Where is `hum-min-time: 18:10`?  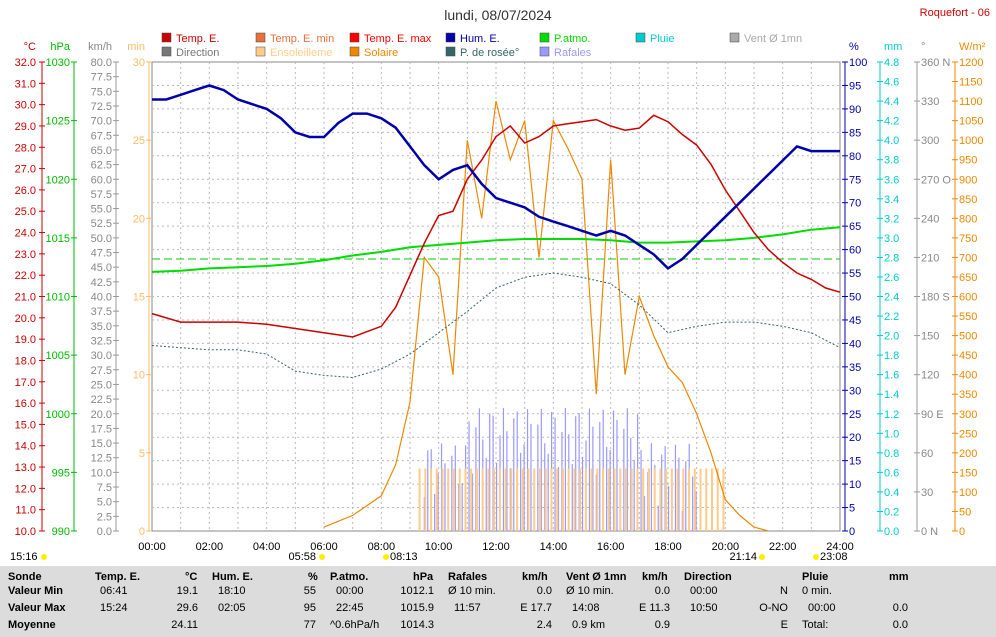 hum-min-time: 18:10 is located at coordinates (232, 591).